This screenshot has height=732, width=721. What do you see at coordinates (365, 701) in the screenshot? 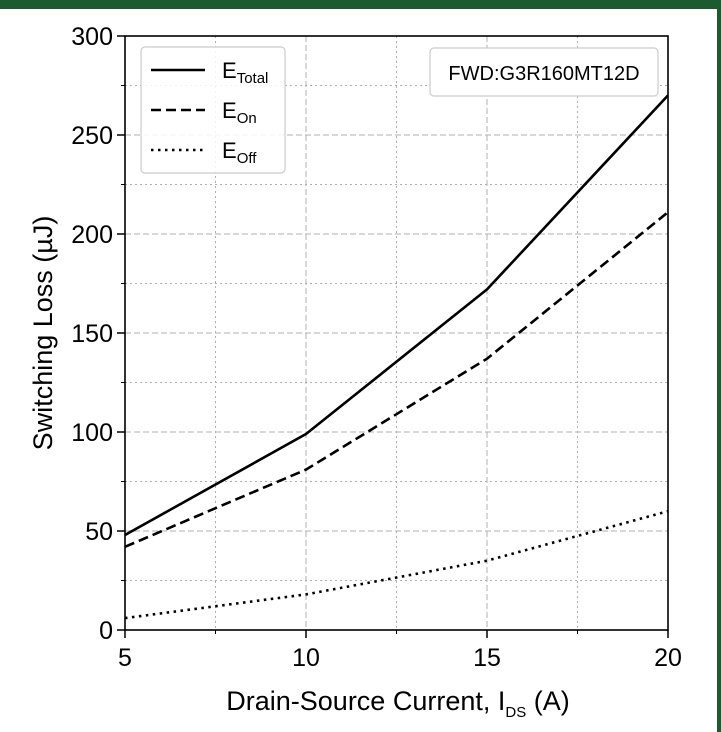
I see `x-axis-title-main: Drain-Source Current, I` at bounding box center [365, 701].